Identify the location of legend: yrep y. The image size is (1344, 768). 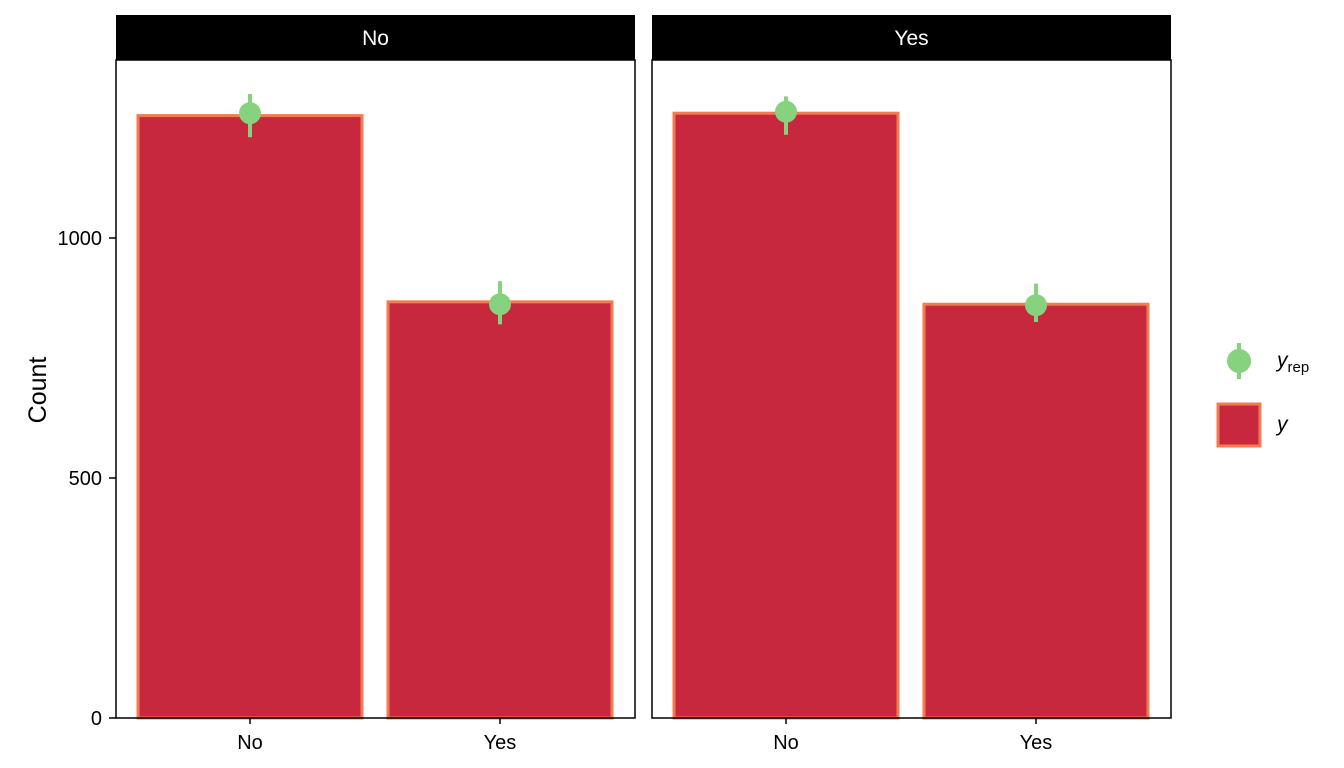
(1262, 395).